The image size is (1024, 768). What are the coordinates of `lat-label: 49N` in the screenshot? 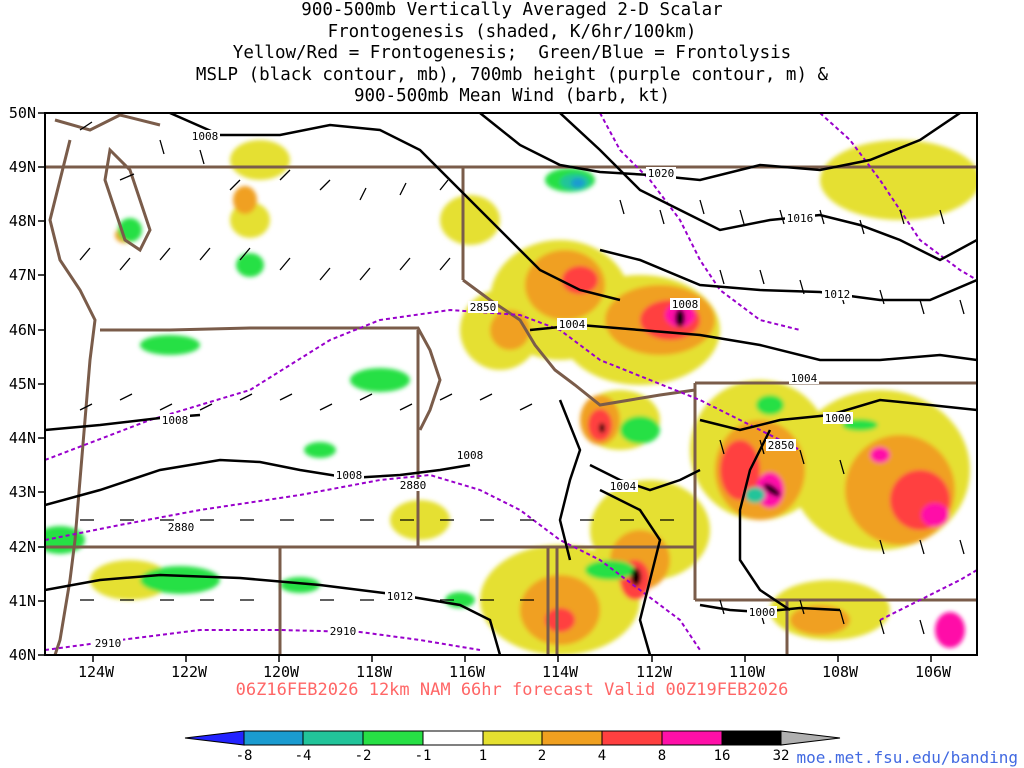 It's located at (22, 167).